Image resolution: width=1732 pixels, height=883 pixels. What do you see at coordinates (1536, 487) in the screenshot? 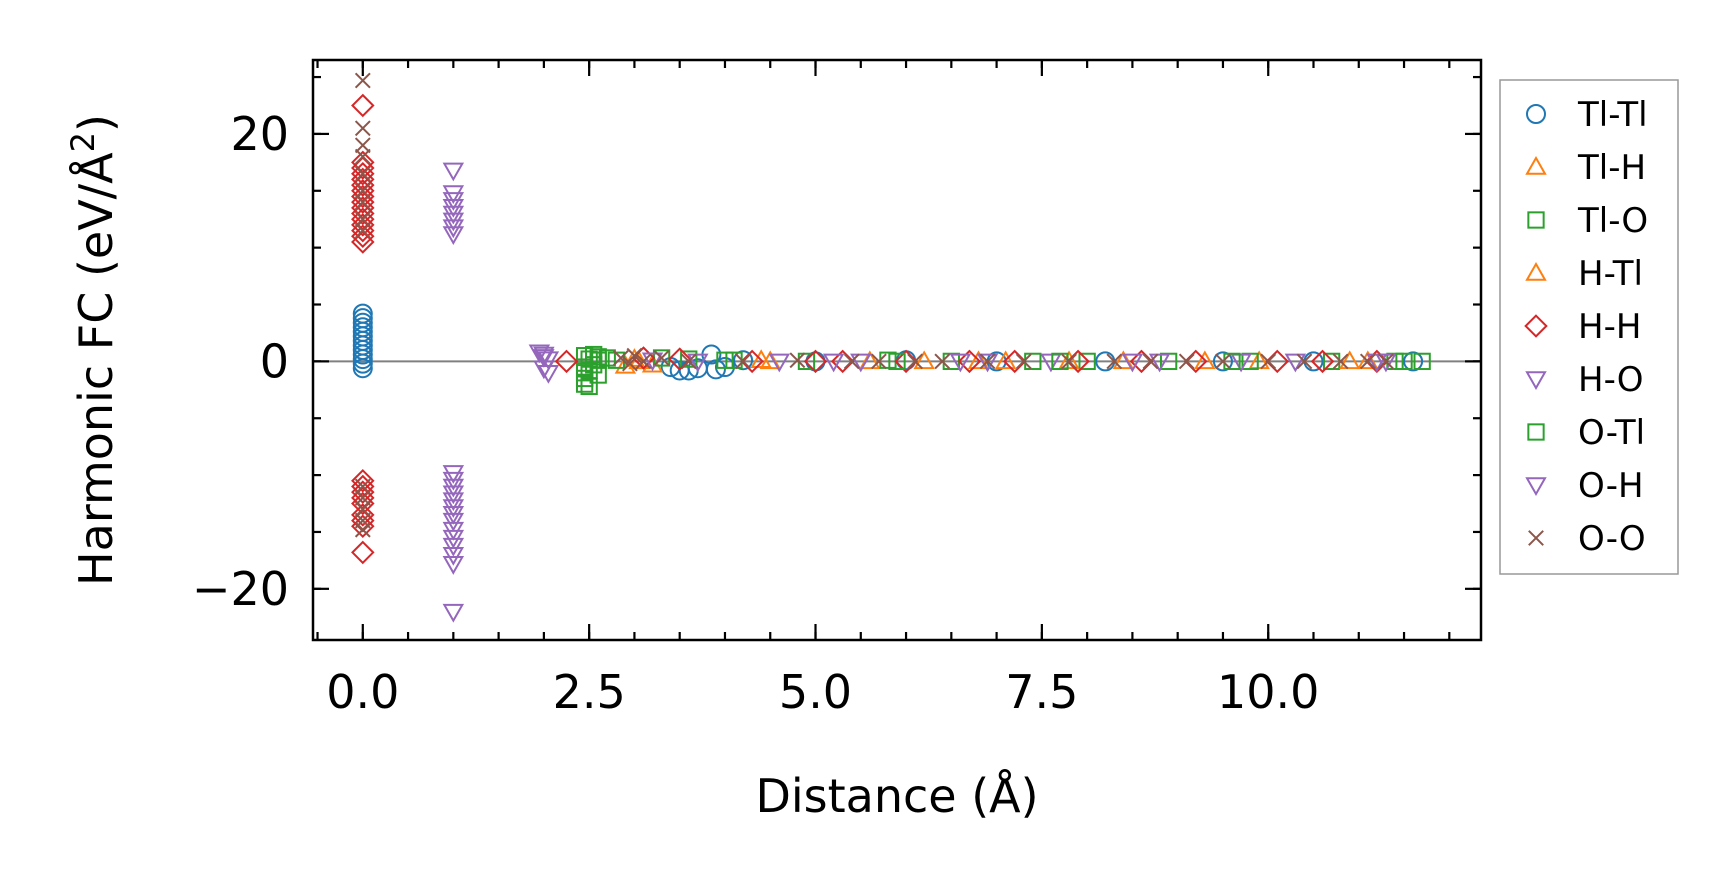
I see `legend-marker-o-h` at bounding box center [1536, 487].